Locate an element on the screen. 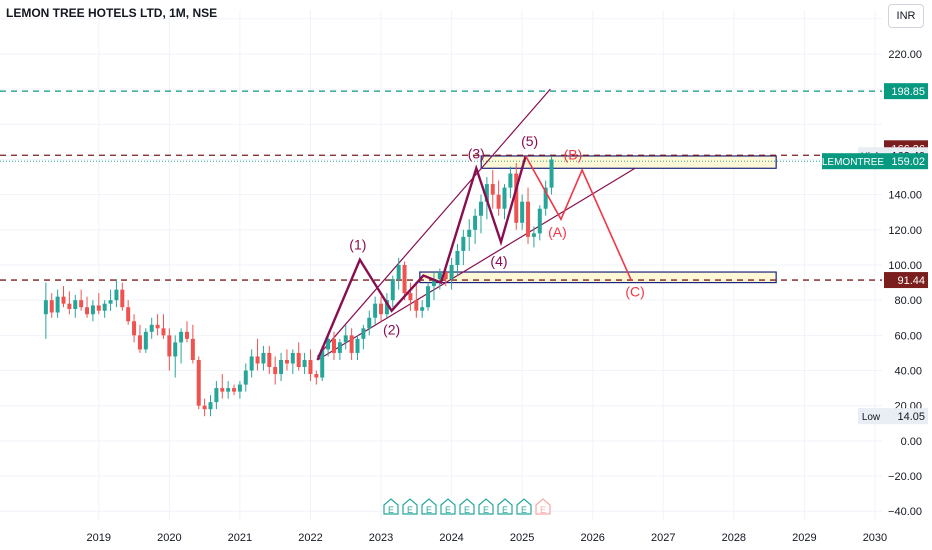 The width and height of the screenshot is (932, 550). y-tick-label: 220.00 is located at coordinates (905, 55).